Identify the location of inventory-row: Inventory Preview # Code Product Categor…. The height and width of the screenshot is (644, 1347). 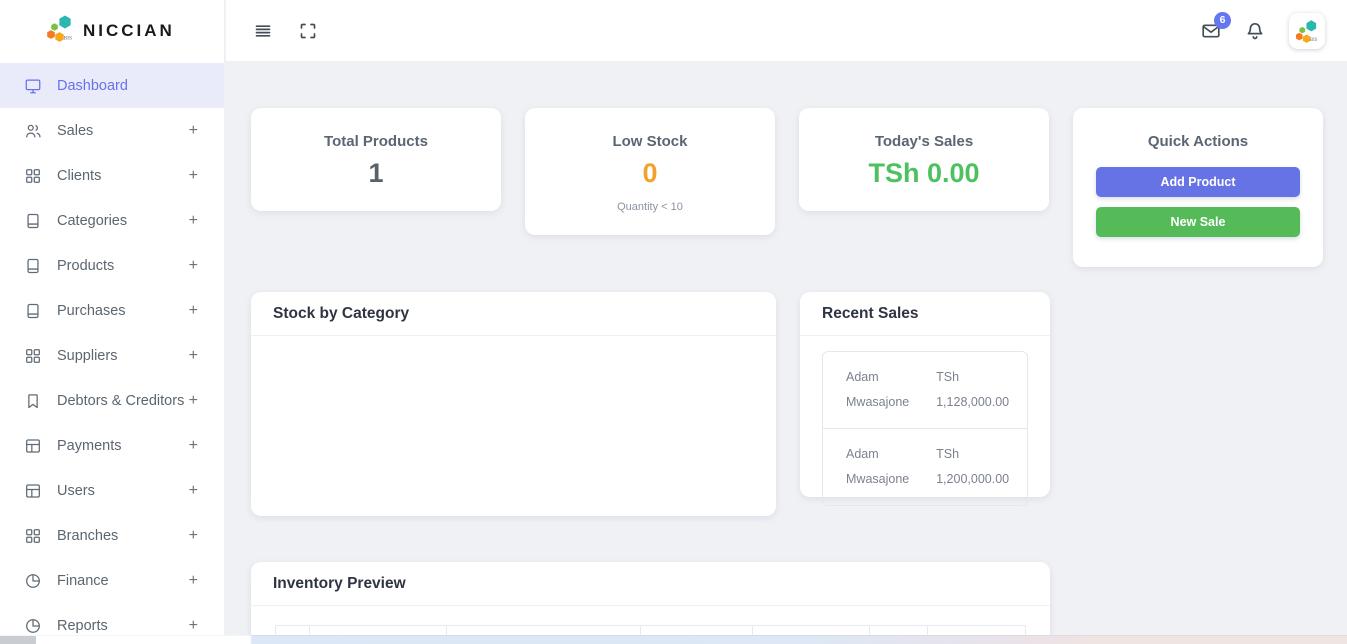
(788, 603).